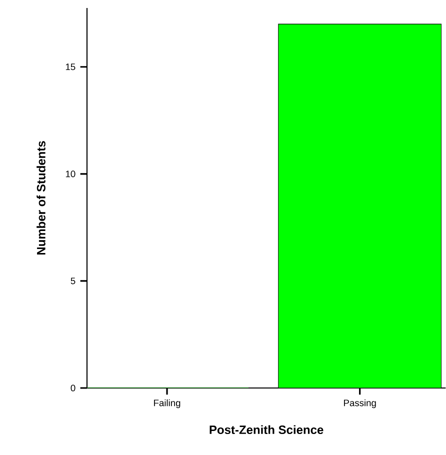  What do you see at coordinates (73, 281) in the screenshot?
I see `y-tick-label: 5` at bounding box center [73, 281].